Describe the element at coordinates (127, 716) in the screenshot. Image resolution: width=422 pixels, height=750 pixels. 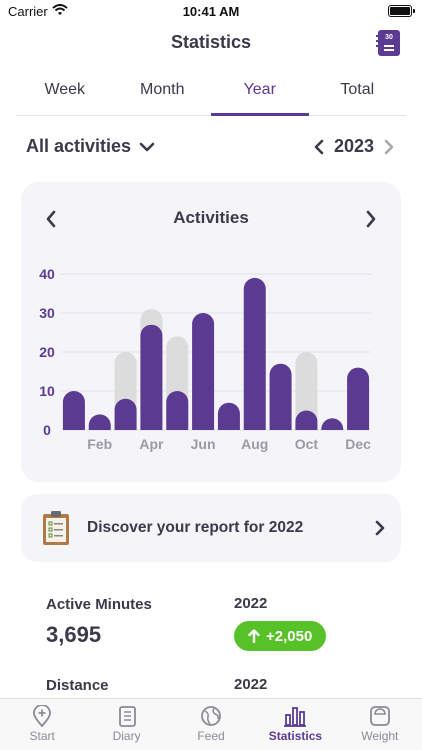
I see `notebook-icon` at that location.